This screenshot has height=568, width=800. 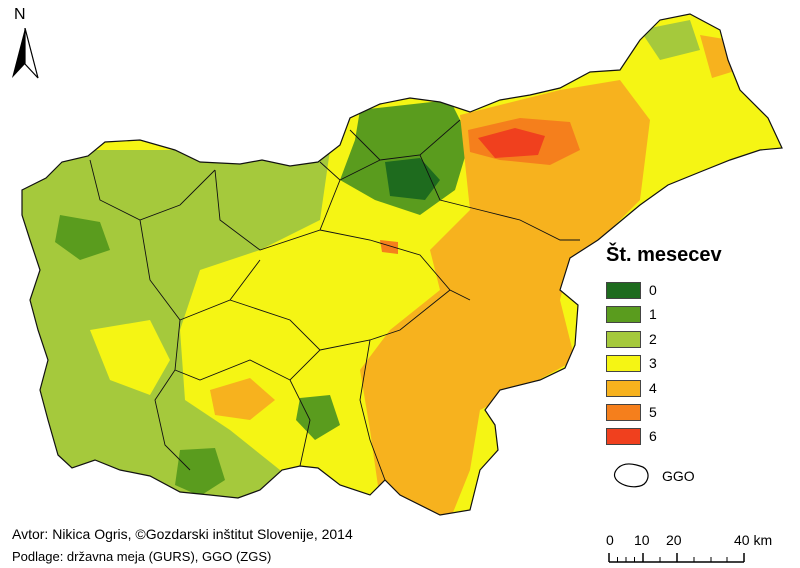 I want to click on legend-label: 2, so click(x=653, y=338).